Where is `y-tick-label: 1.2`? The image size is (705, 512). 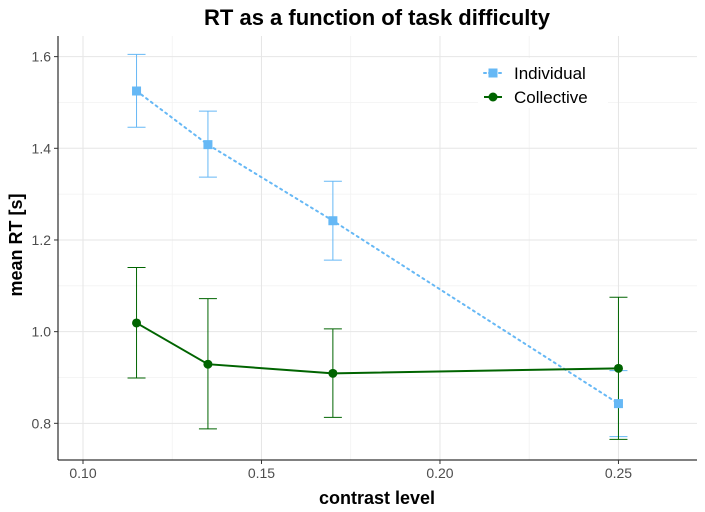 y-tick-label: 1.2 is located at coordinates (42, 240).